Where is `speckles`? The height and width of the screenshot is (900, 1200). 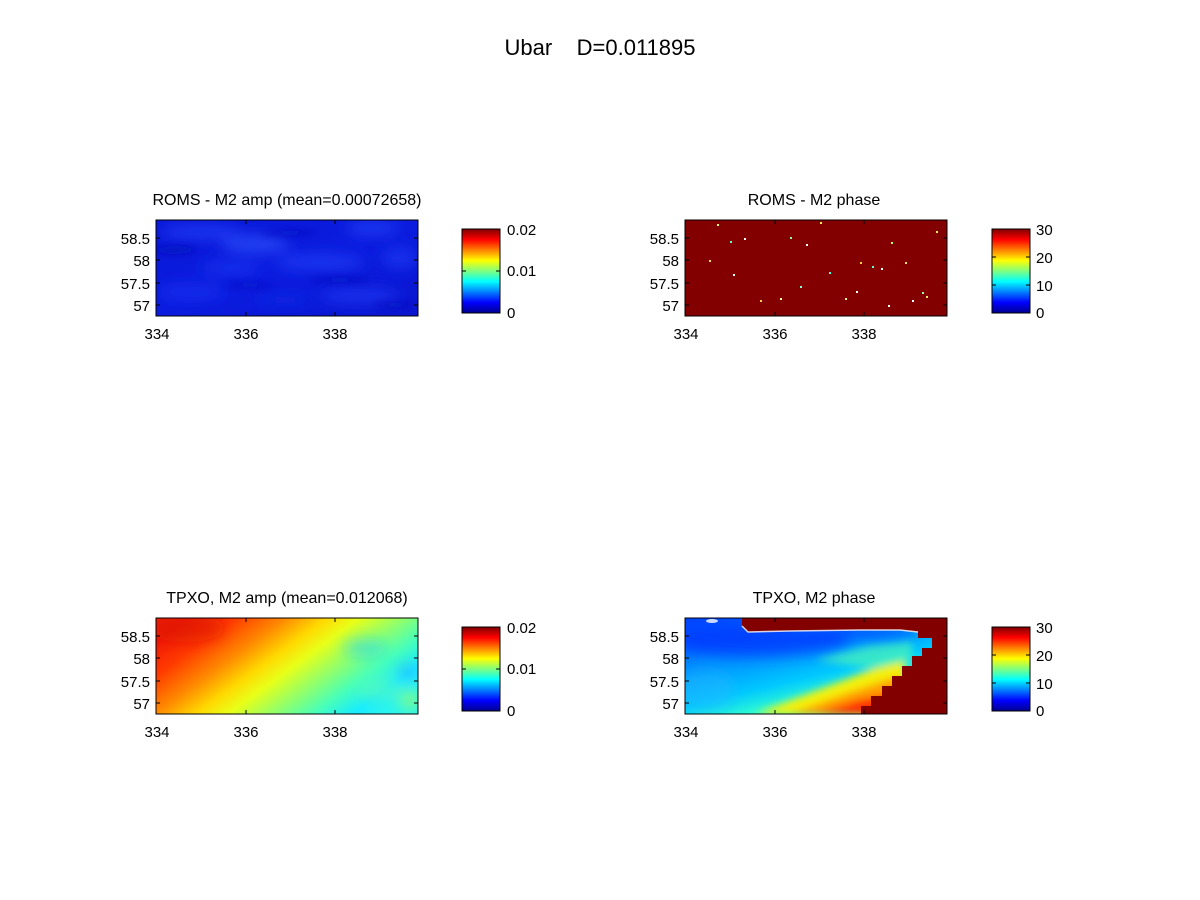
speckles is located at coordinates (823, 264).